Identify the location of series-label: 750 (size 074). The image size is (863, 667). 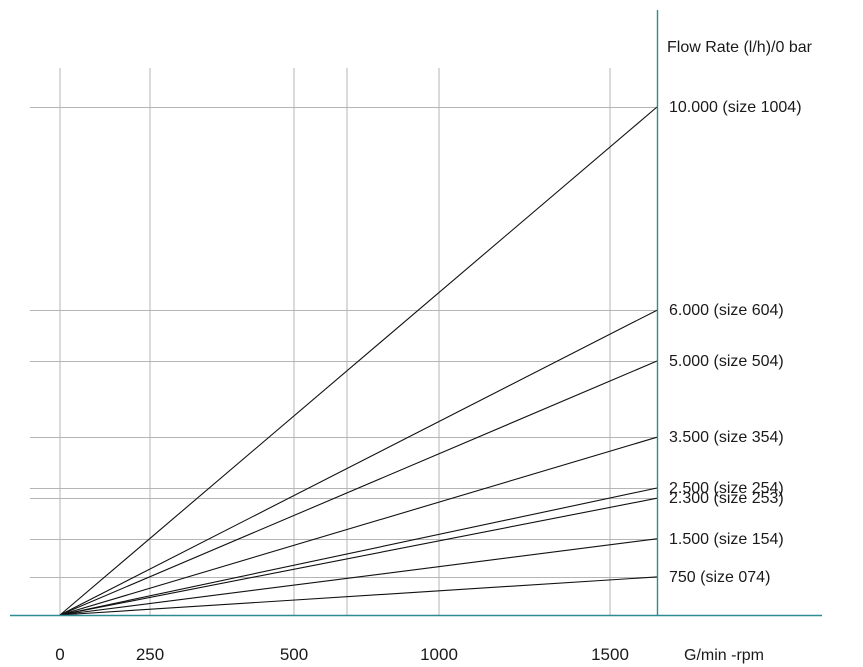
(719, 577).